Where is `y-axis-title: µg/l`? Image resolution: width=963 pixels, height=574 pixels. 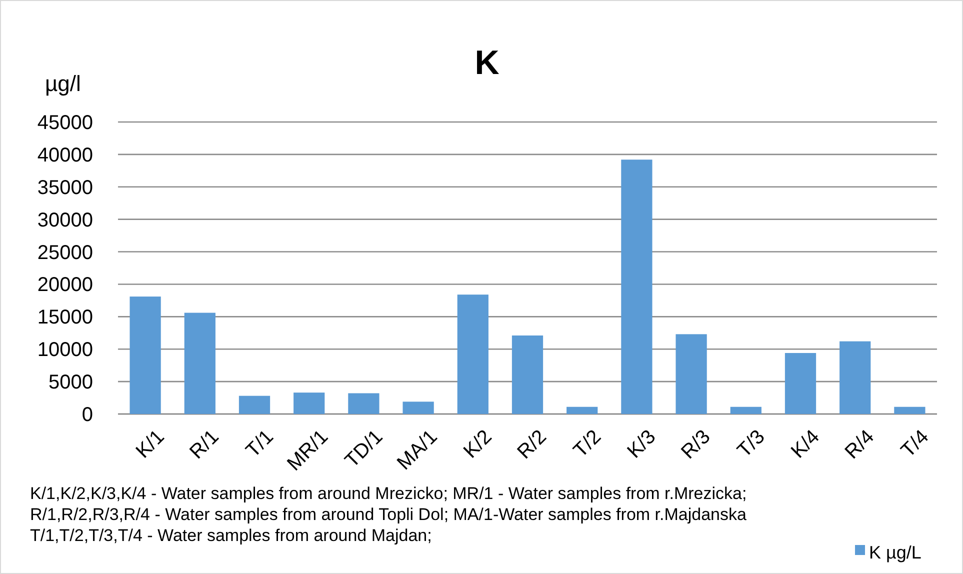 y-axis-title: µg/l is located at coordinates (63, 83).